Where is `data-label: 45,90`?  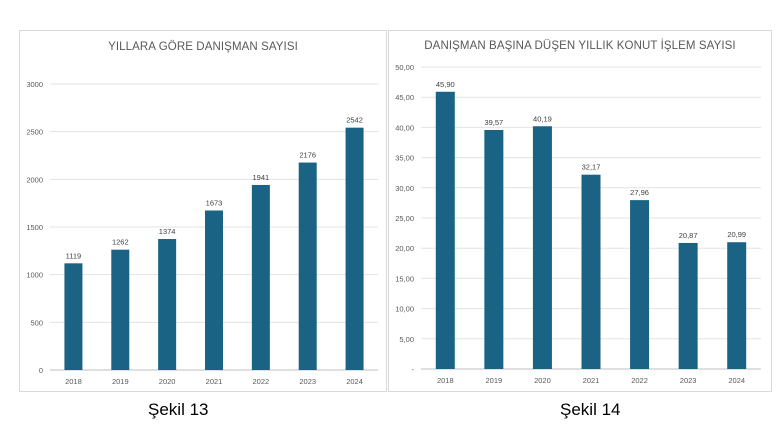
data-label: 45,90 is located at coordinates (445, 84).